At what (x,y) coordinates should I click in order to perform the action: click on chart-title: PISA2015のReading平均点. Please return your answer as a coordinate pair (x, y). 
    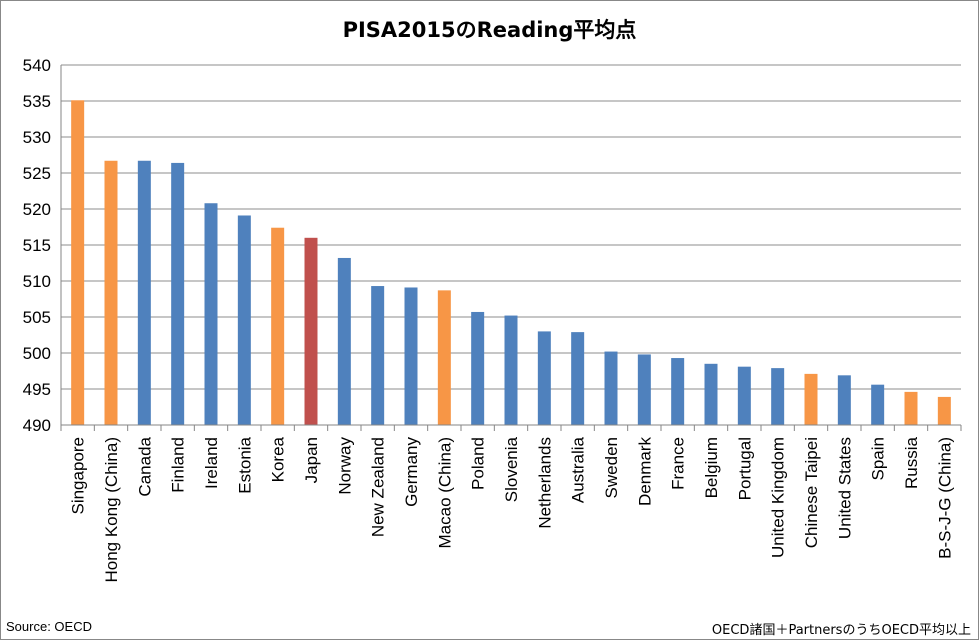
    Looking at the image, I should click on (489, 30).